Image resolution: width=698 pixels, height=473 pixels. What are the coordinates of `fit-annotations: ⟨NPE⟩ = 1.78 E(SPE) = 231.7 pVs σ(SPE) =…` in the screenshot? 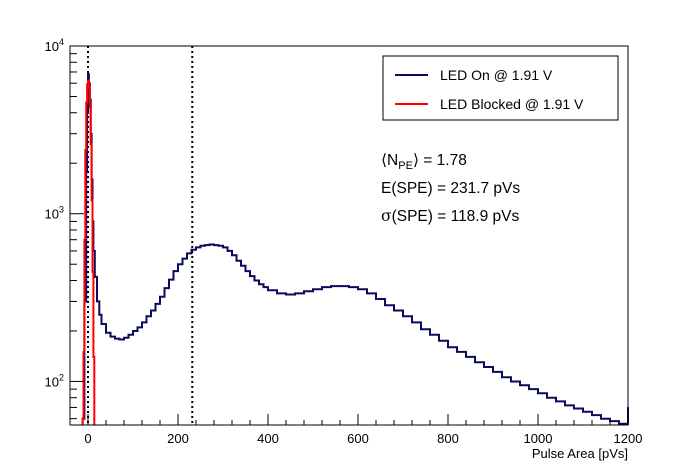 It's located at (450, 188).